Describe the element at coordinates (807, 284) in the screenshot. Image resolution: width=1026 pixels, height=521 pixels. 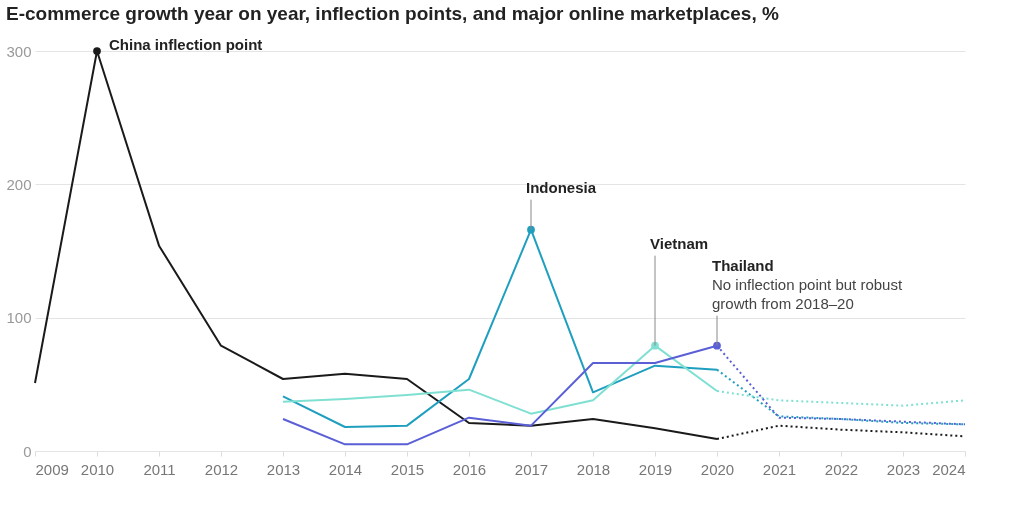
I see `annotation: Thailand No inflection point but robust growth from 2018–20` at that location.